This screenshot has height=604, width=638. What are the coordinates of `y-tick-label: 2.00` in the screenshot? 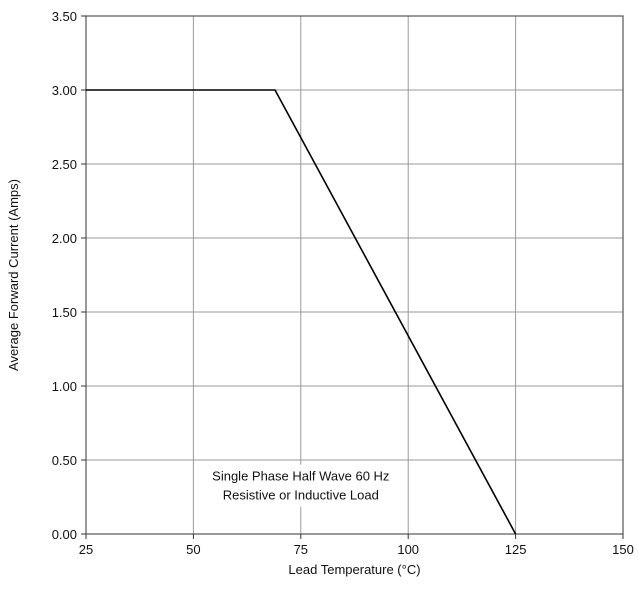 It's located at (64, 238).